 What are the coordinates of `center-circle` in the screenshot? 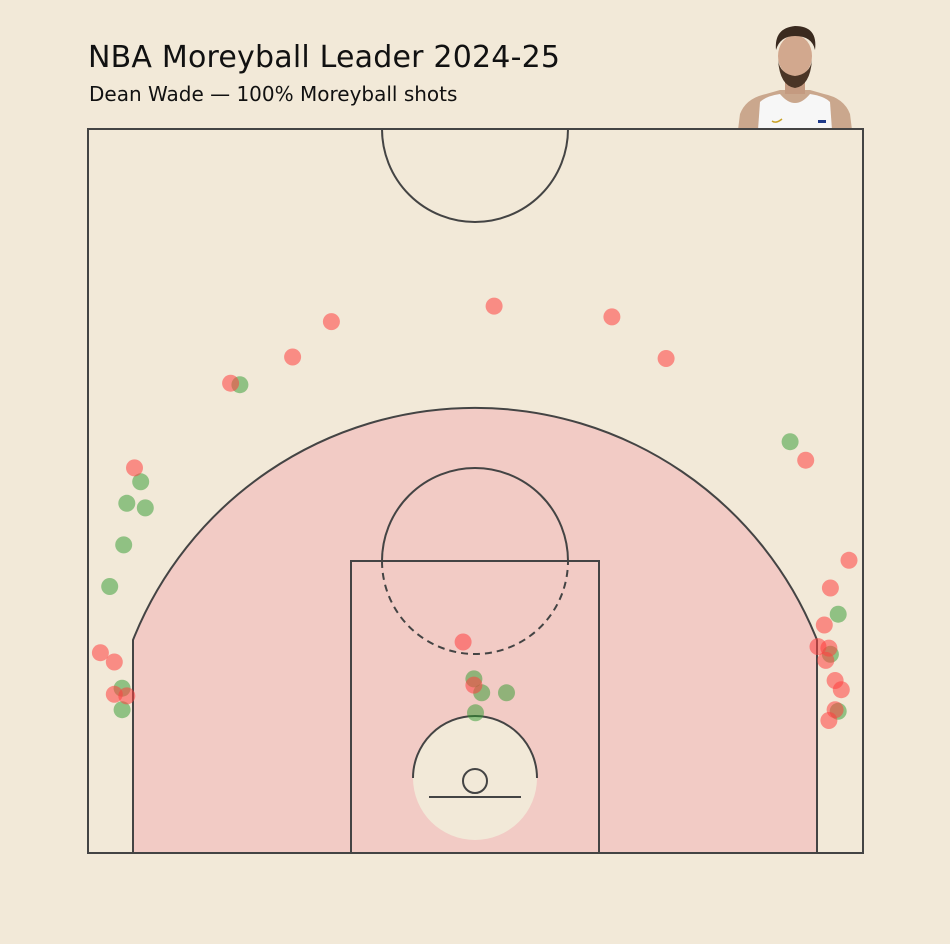 It's located at (475, 175).